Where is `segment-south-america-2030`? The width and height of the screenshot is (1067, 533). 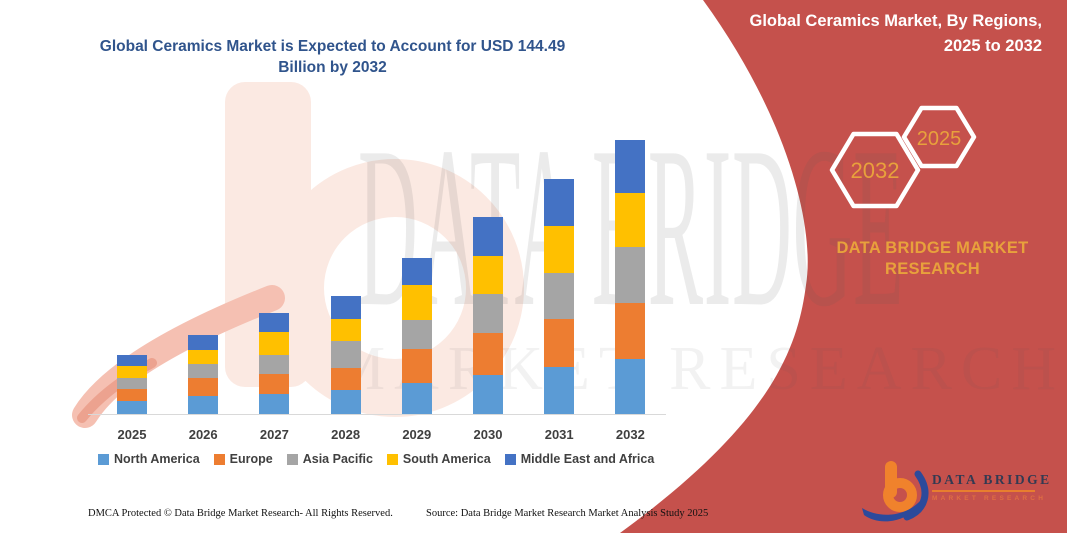 segment-south-america-2030 is located at coordinates (488, 274).